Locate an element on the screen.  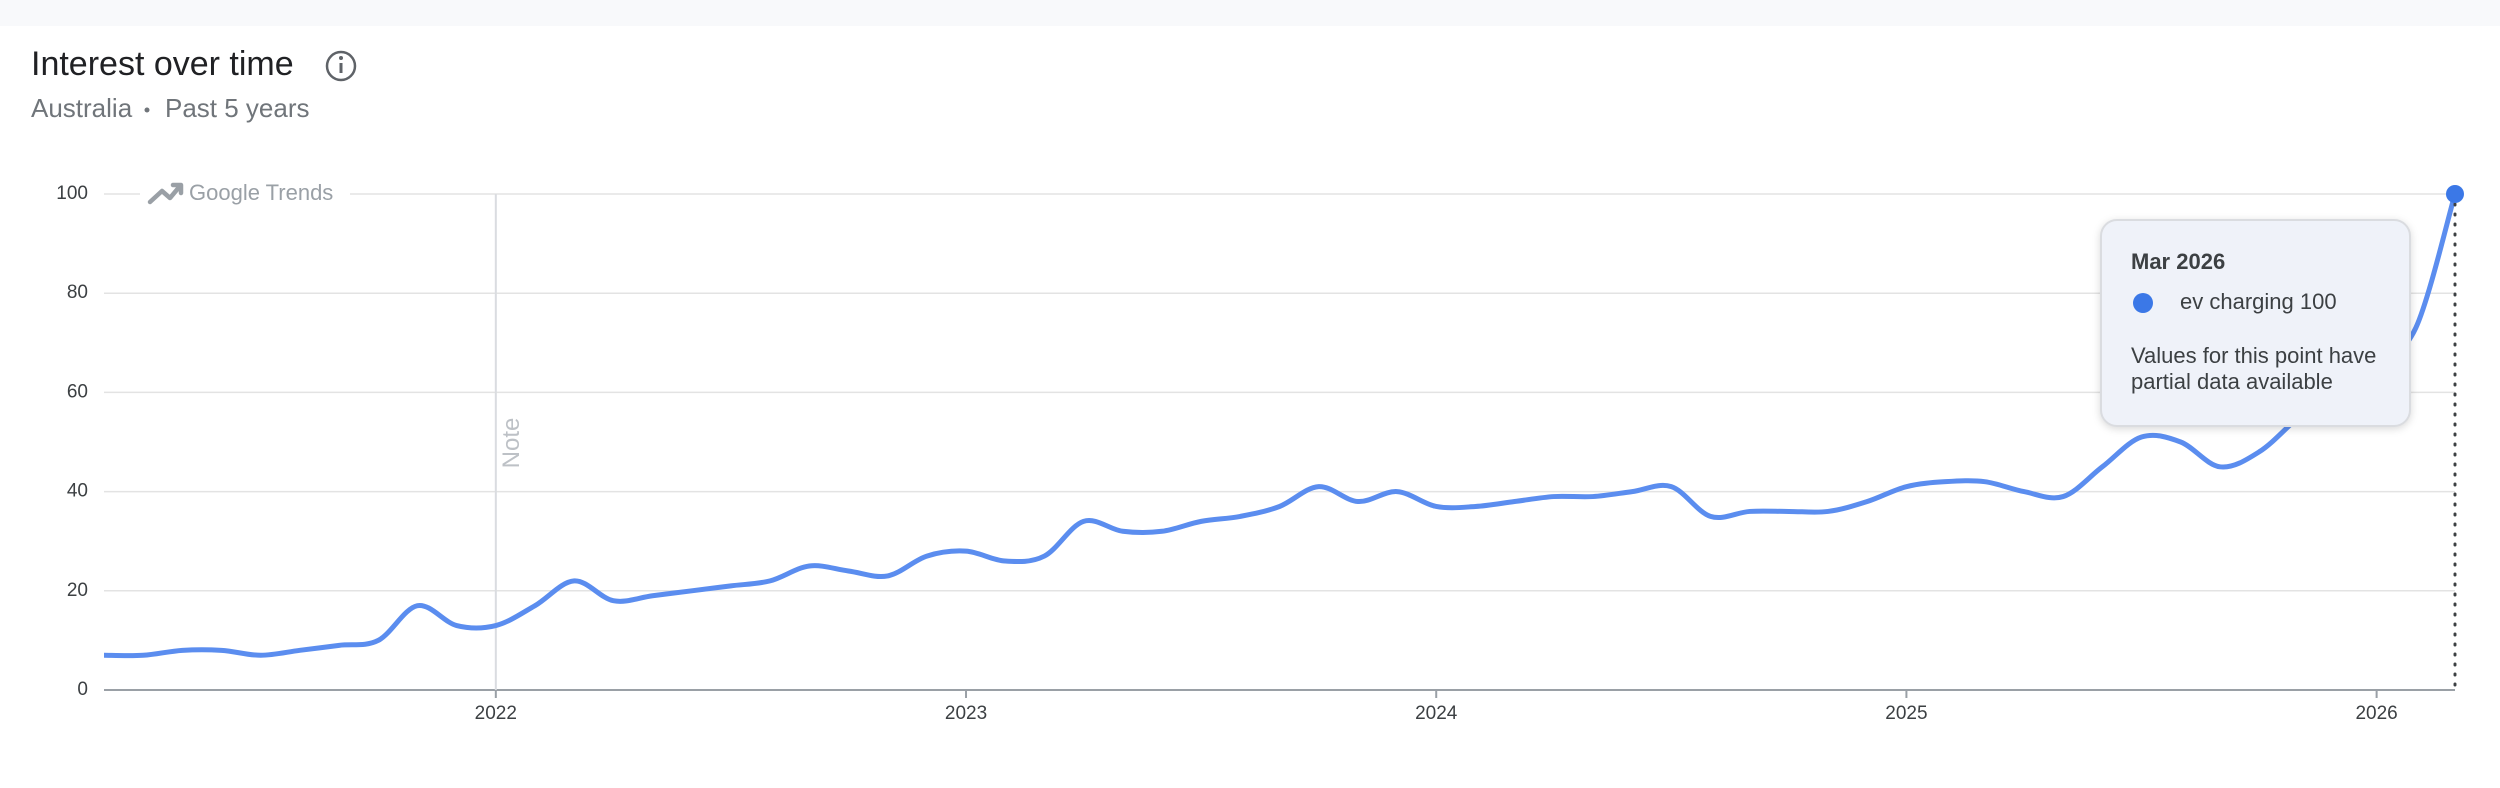
x-tick-label: 2025 is located at coordinates (1906, 713).